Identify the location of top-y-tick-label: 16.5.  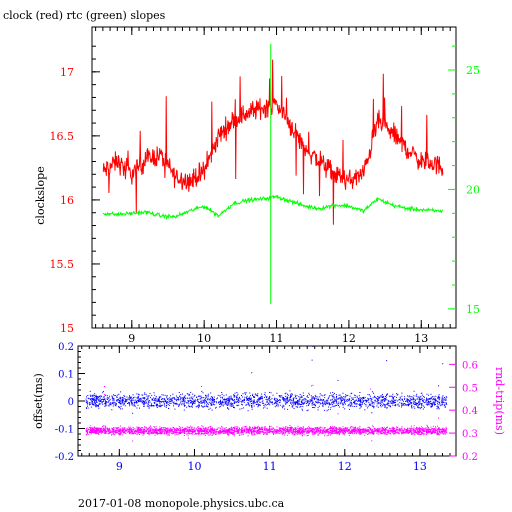
(62, 136).